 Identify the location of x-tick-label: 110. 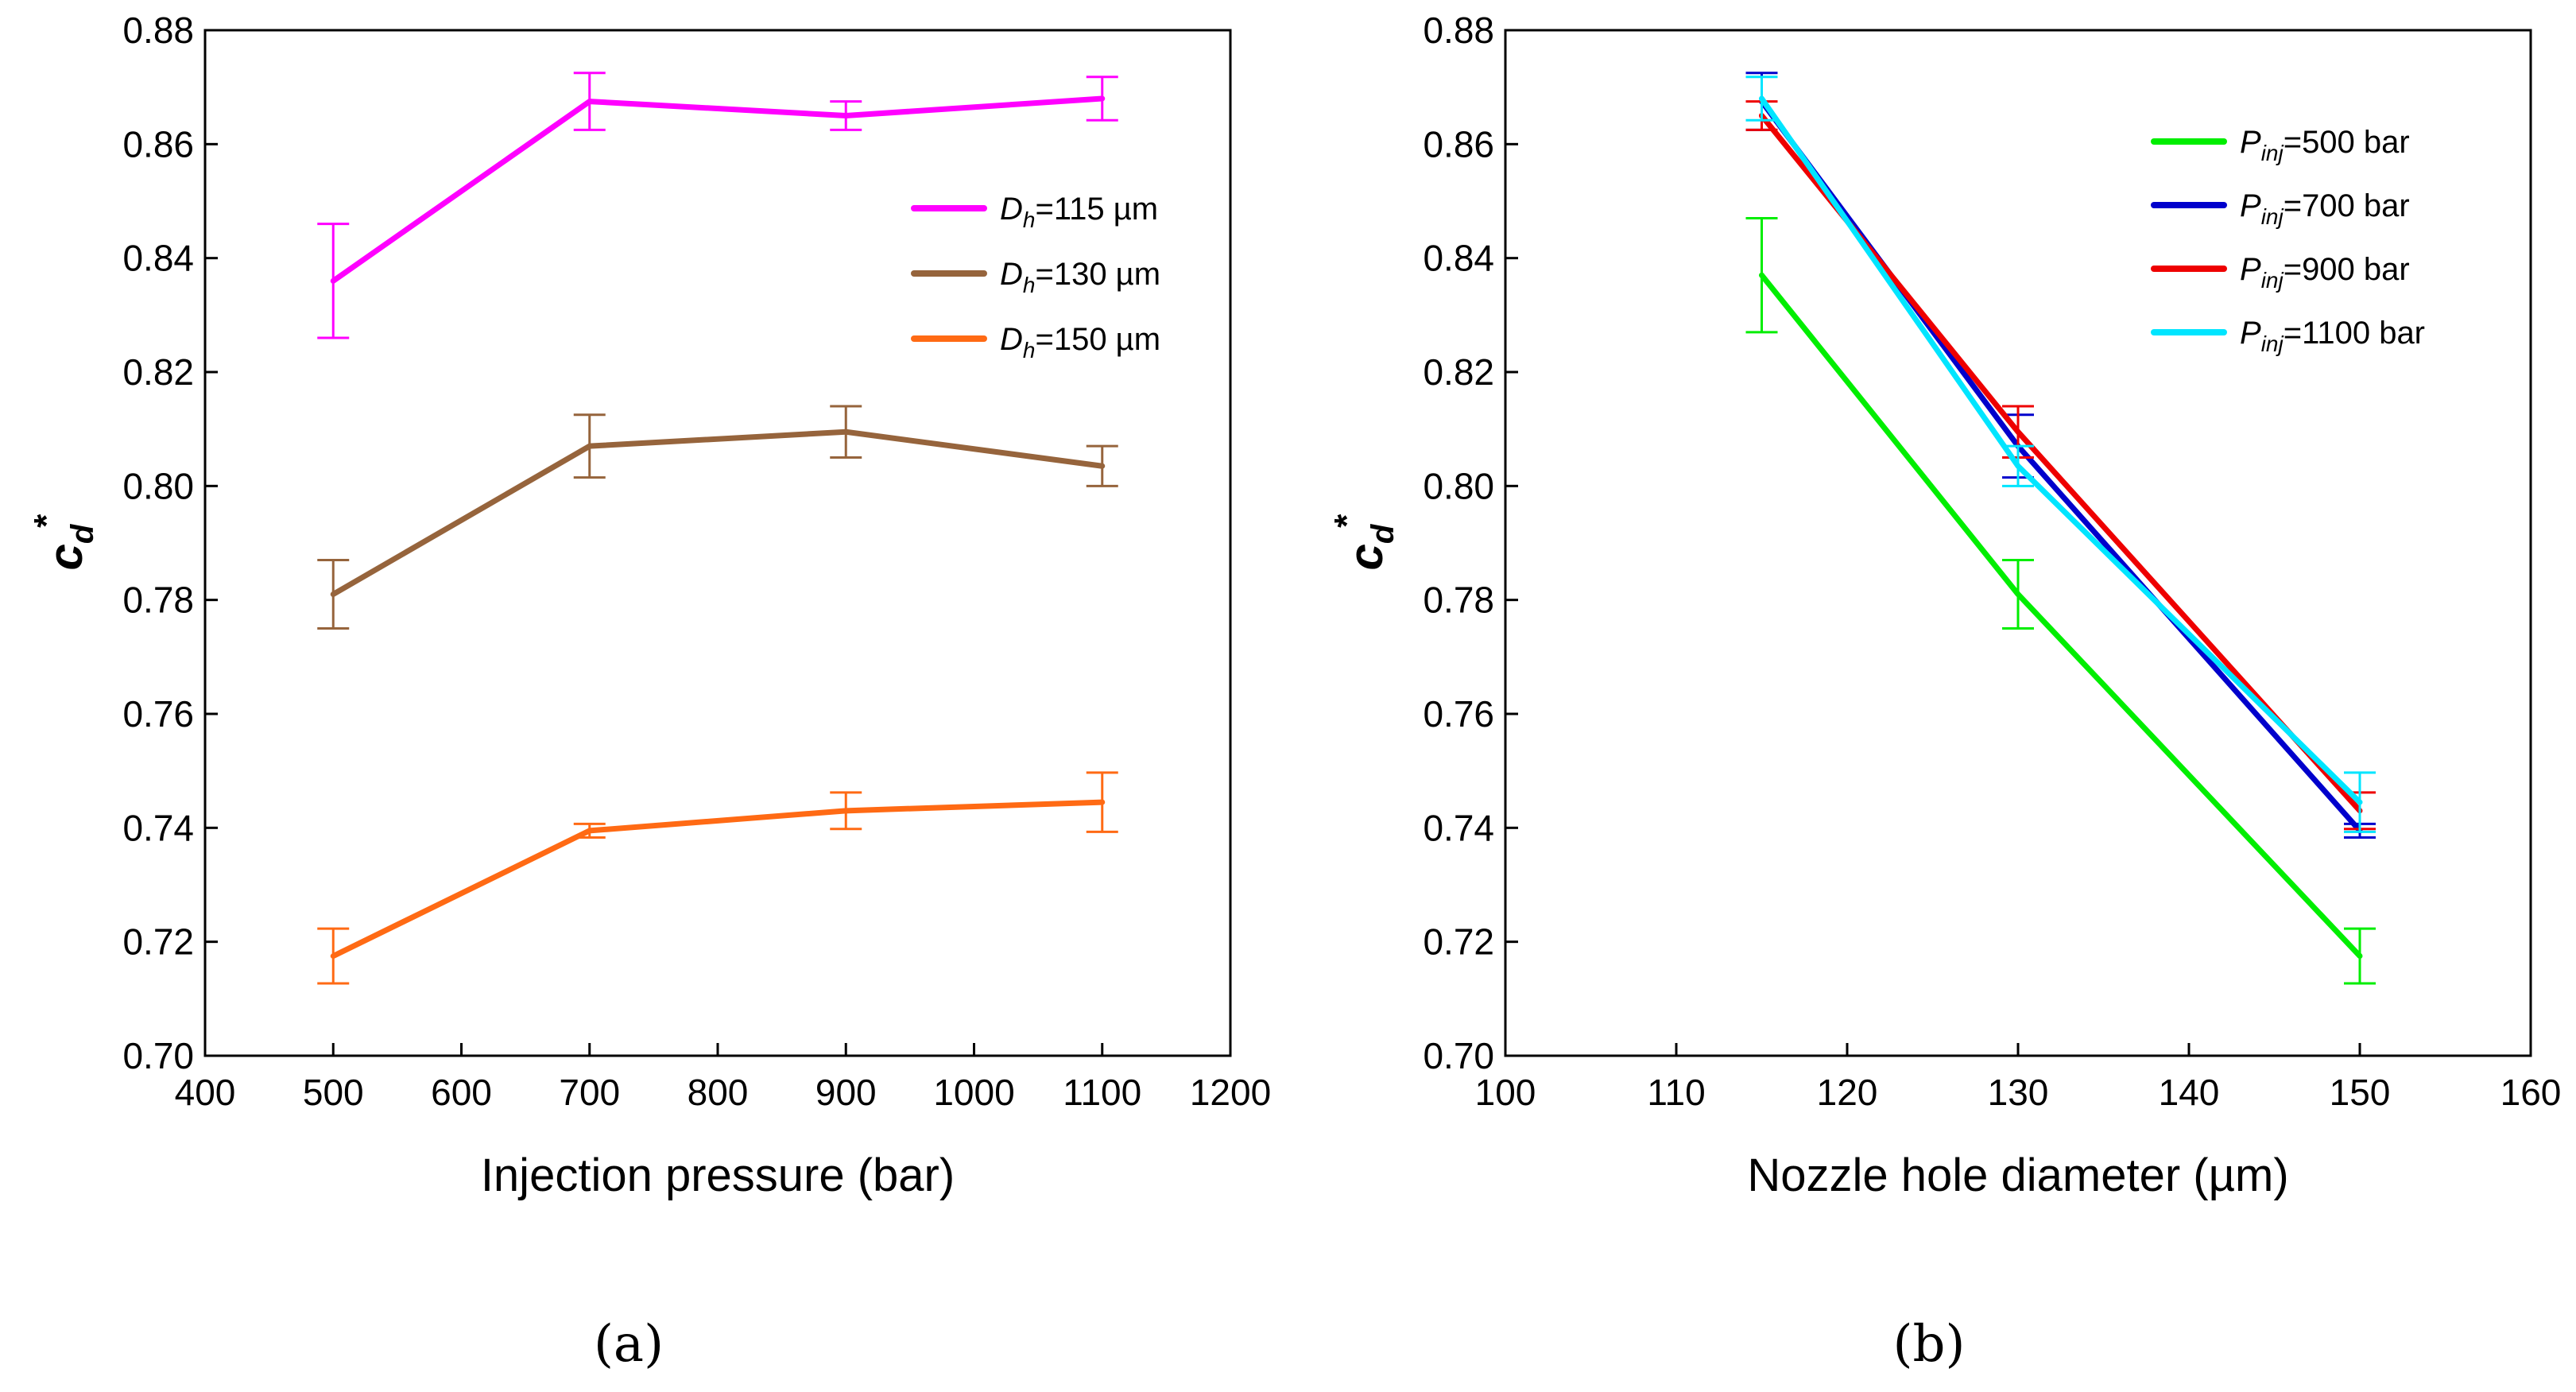
(1676, 1093).